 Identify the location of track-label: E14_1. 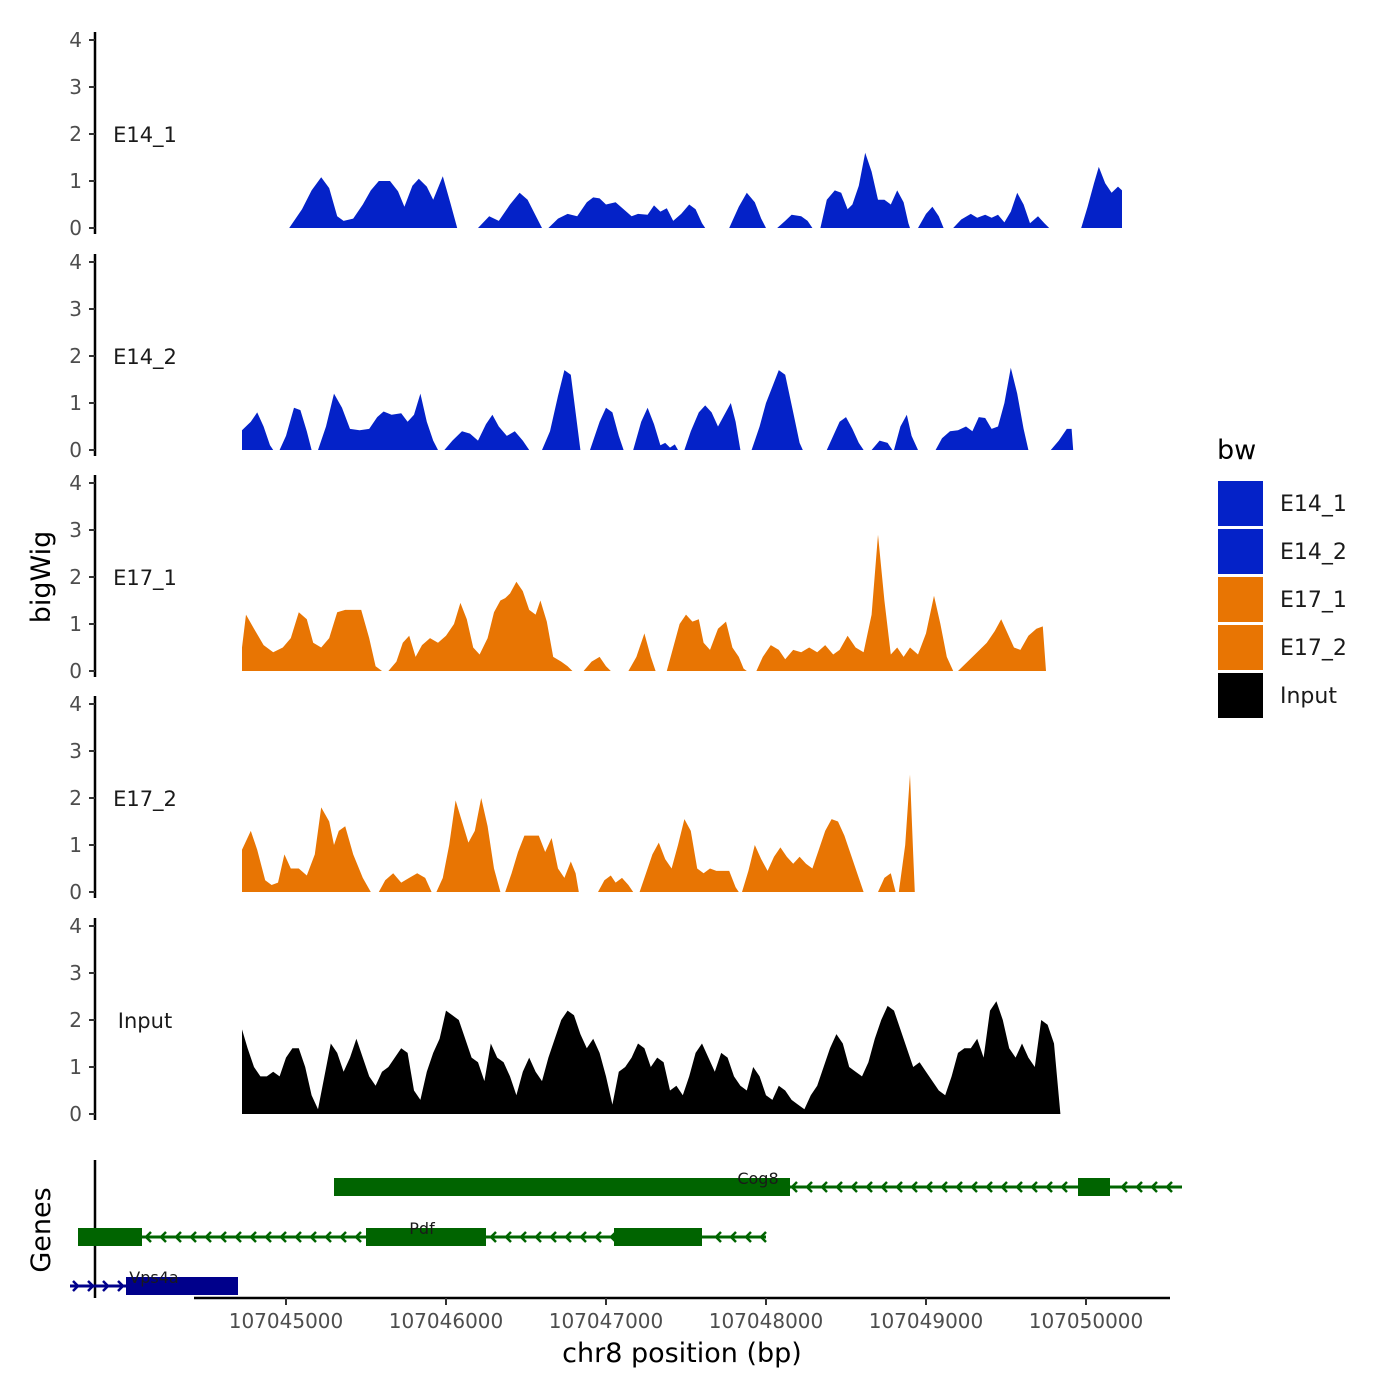
(145, 135).